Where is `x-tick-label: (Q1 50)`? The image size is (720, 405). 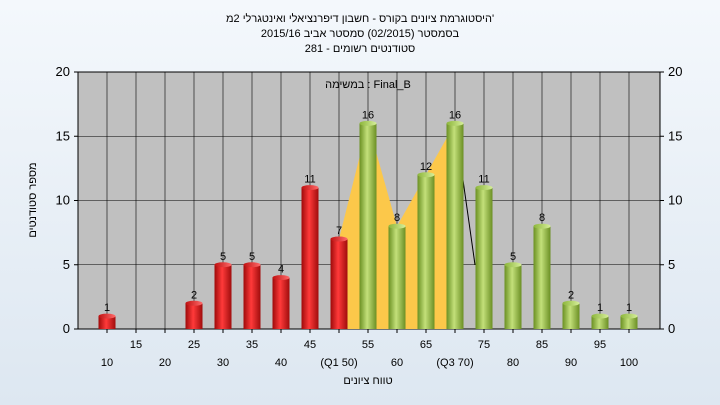 x-tick-label: (Q1 50) is located at coordinates (338, 363).